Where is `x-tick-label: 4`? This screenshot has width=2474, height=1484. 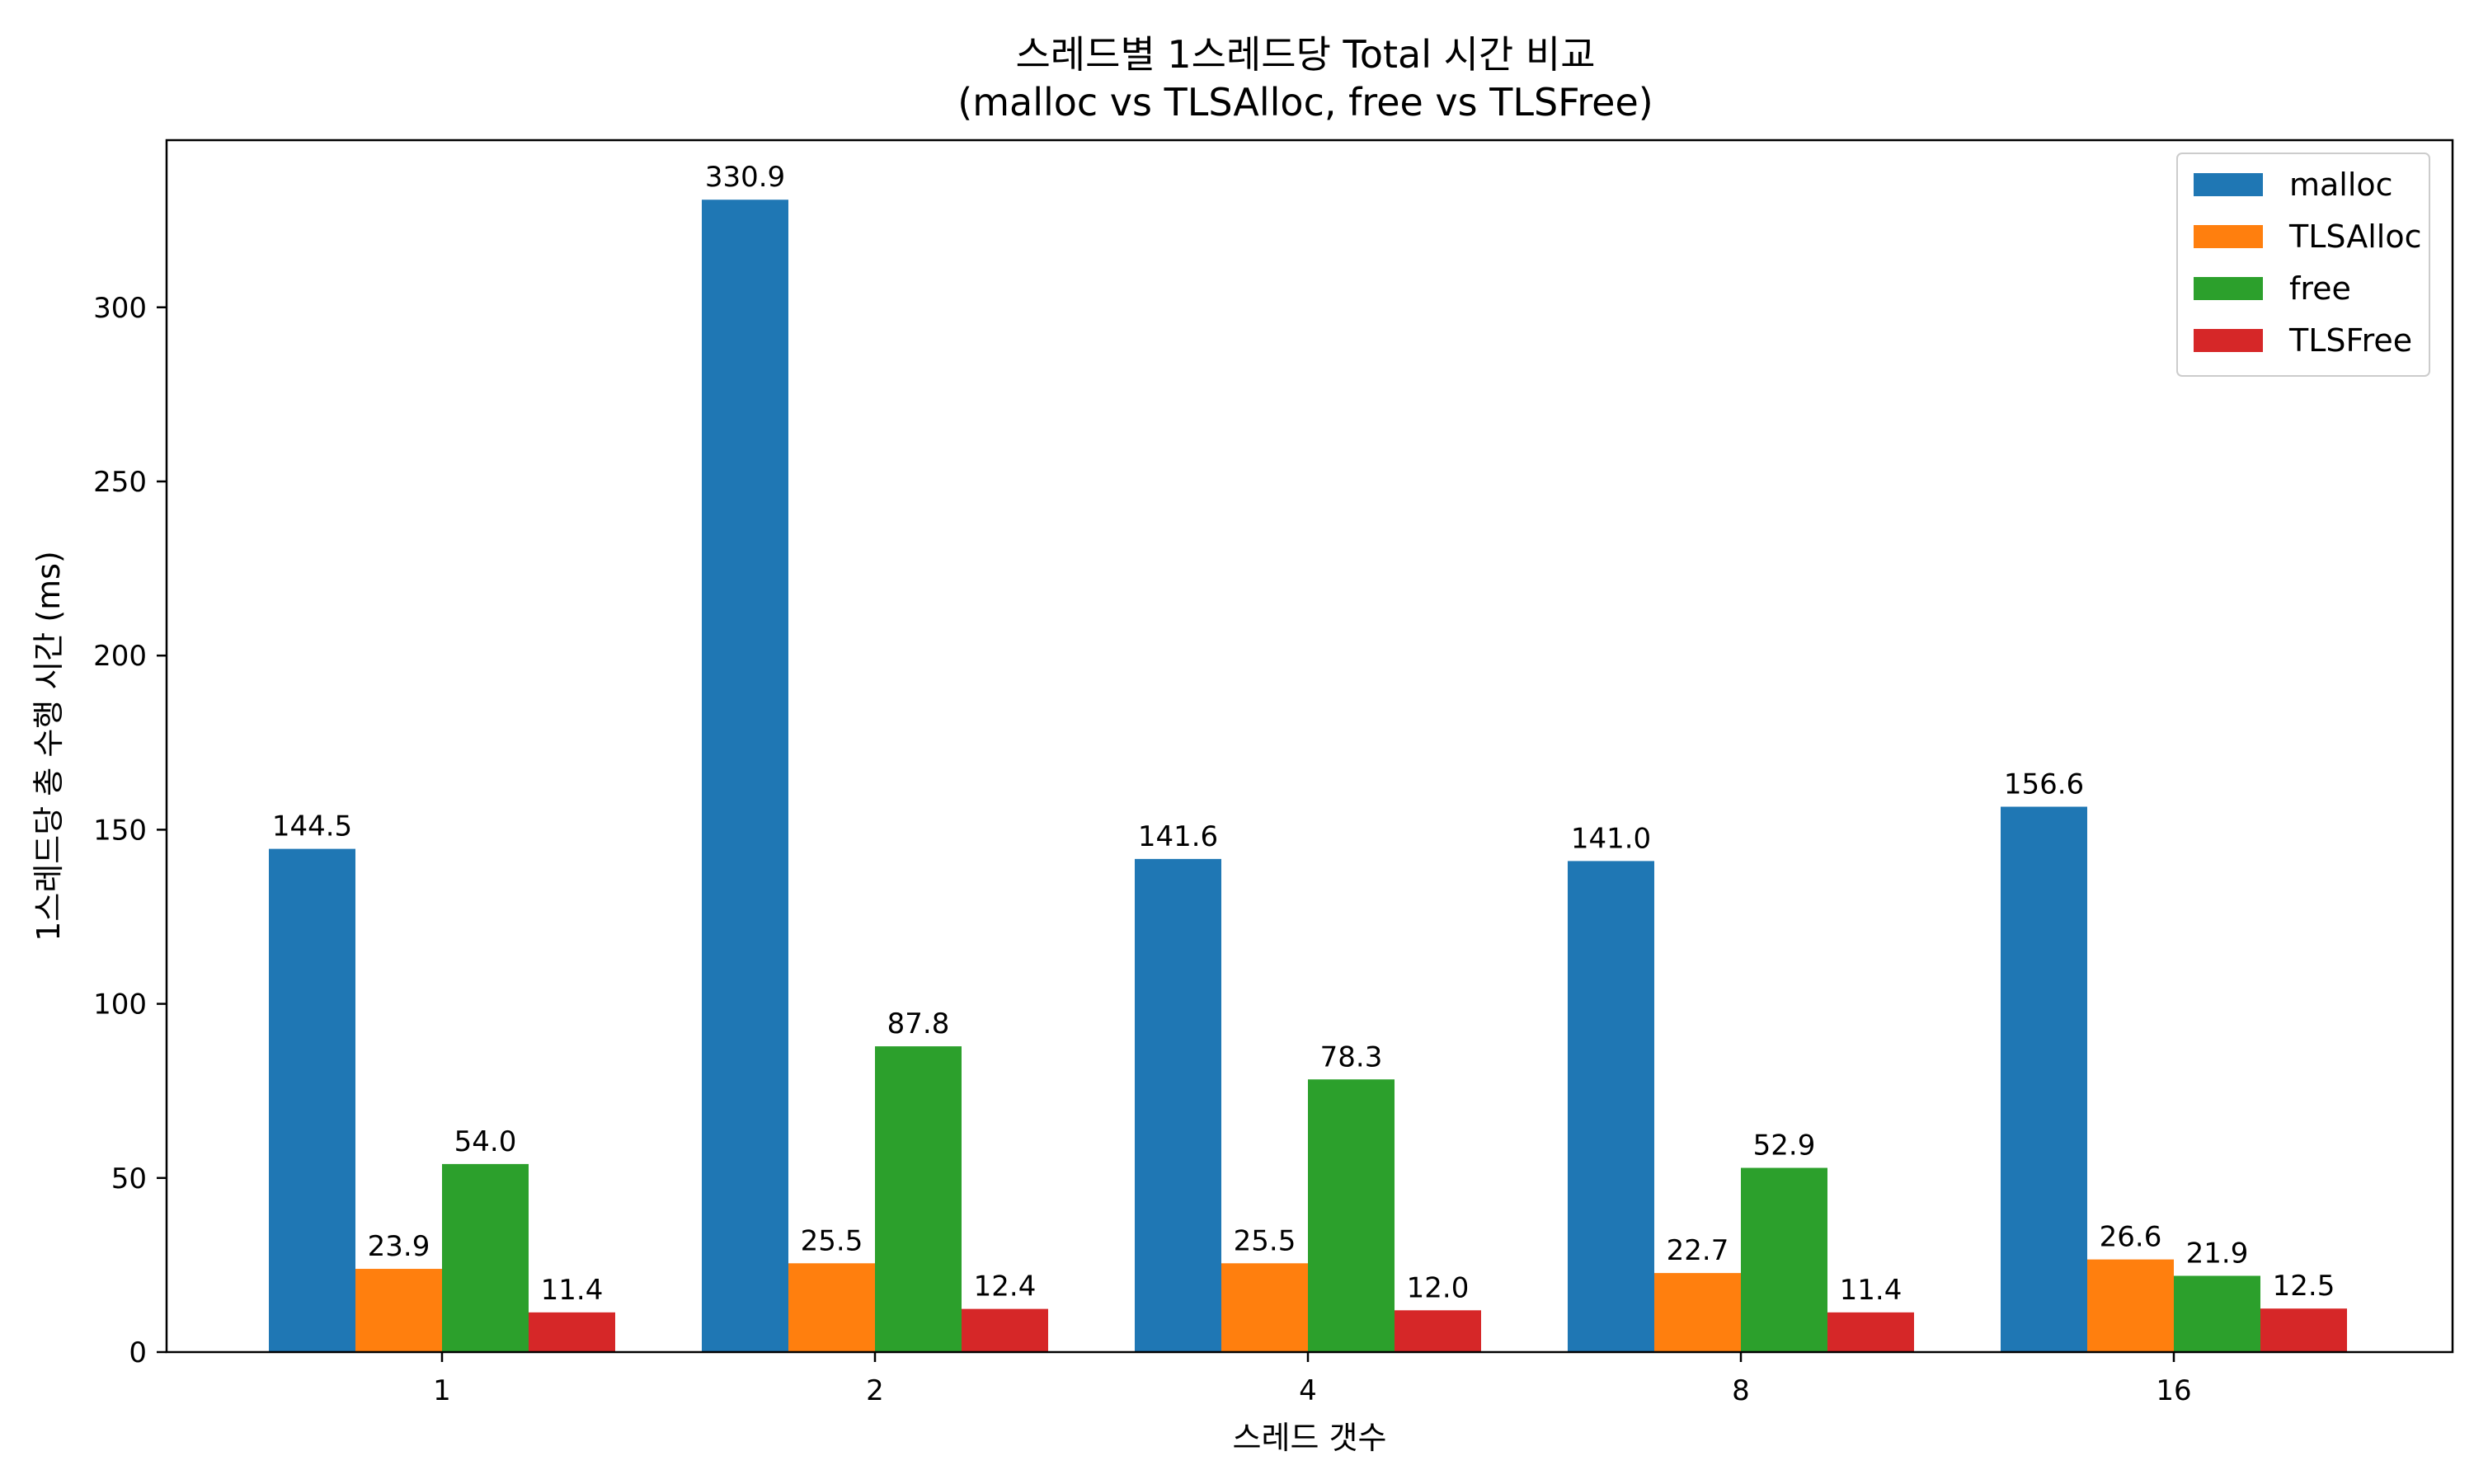 x-tick-label: 4 is located at coordinates (1308, 1390).